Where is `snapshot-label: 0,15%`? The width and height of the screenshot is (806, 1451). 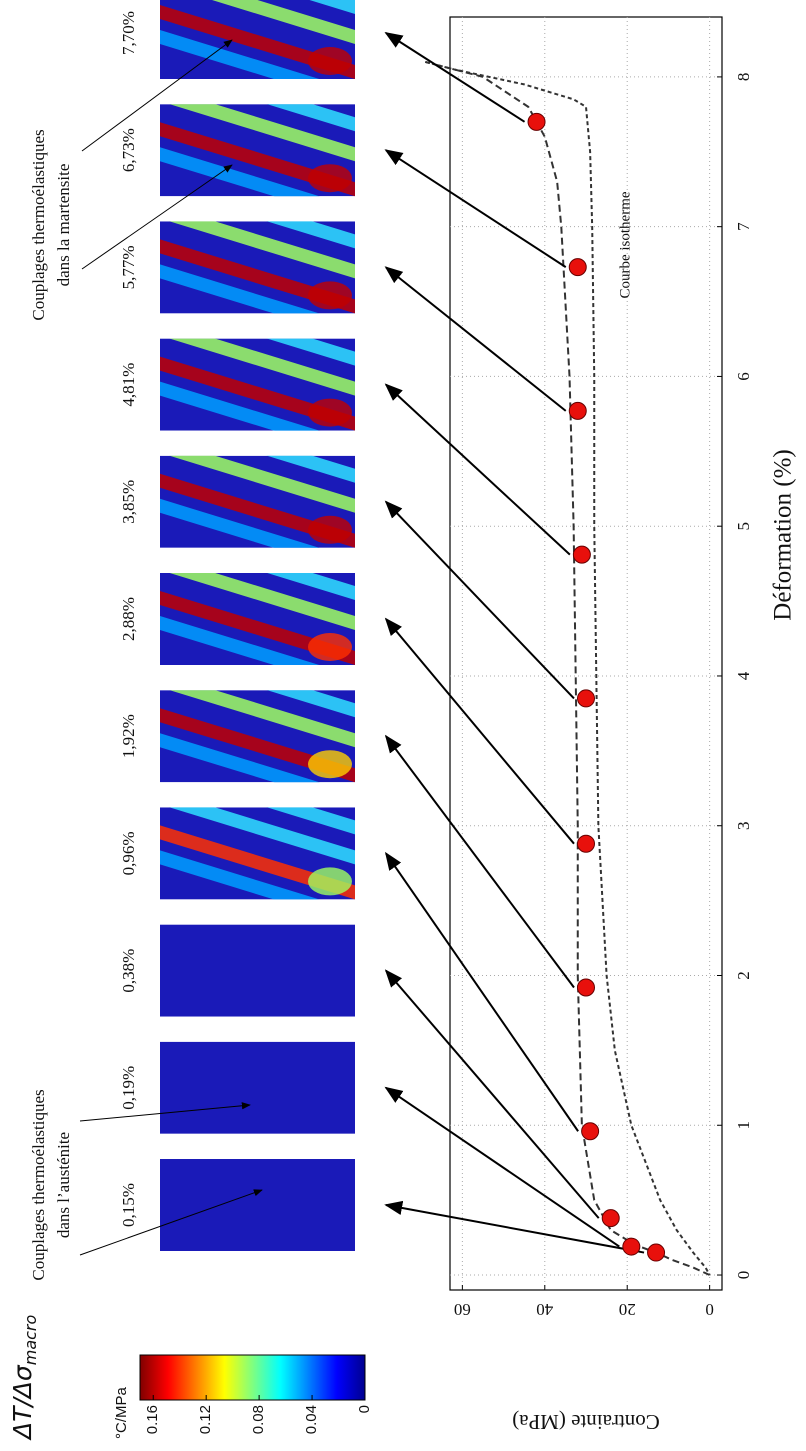
snapshot-label: 0,15% is located at coordinates (128, 1205).